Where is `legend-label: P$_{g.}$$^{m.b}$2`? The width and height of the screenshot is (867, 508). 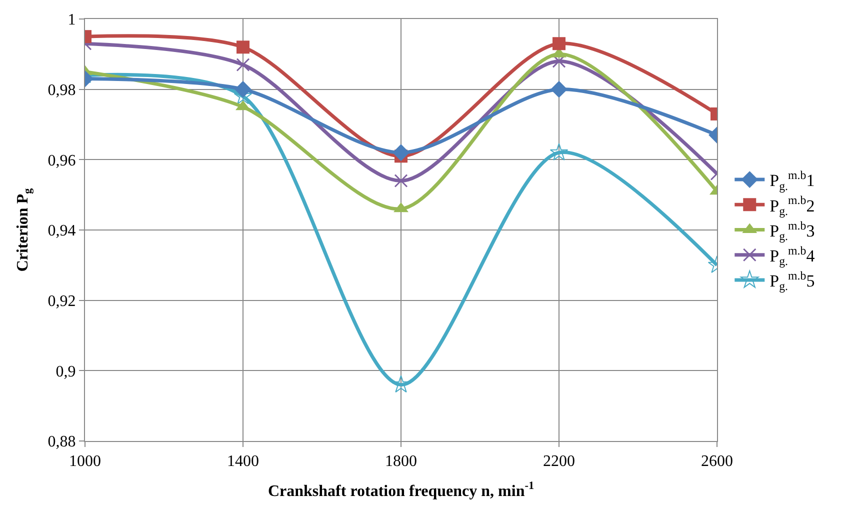
legend-label: P$_{g.}$$^{m.b}$2 is located at coordinates (792, 205).